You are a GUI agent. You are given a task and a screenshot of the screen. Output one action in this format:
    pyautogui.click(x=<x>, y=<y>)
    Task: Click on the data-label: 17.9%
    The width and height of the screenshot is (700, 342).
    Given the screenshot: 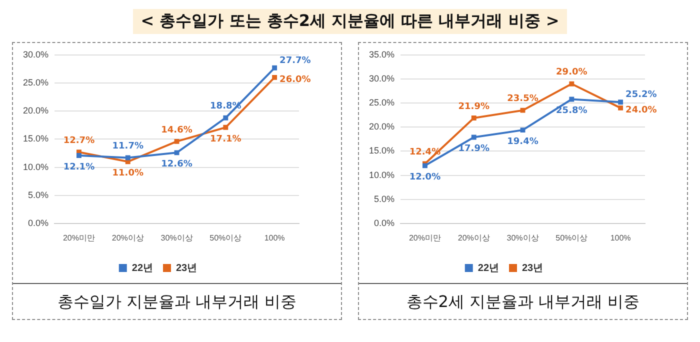 What is the action you would take?
    pyautogui.click(x=474, y=149)
    